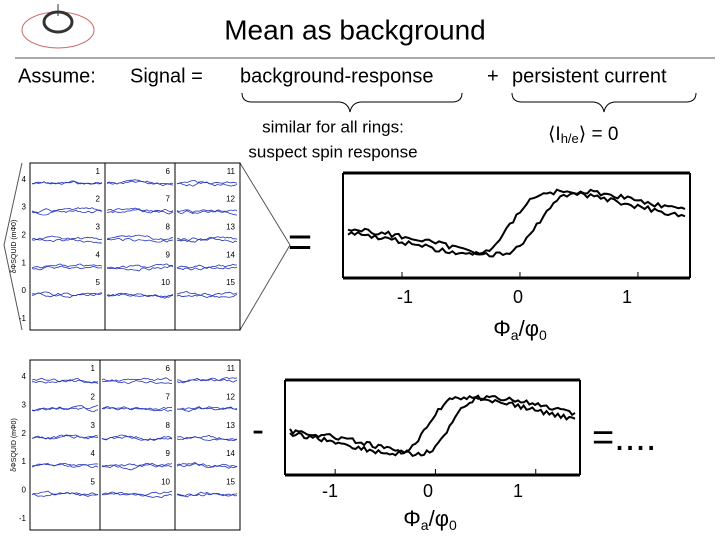  Describe the element at coordinates (58, 26) in the screenshot. I see `logo` at that location.